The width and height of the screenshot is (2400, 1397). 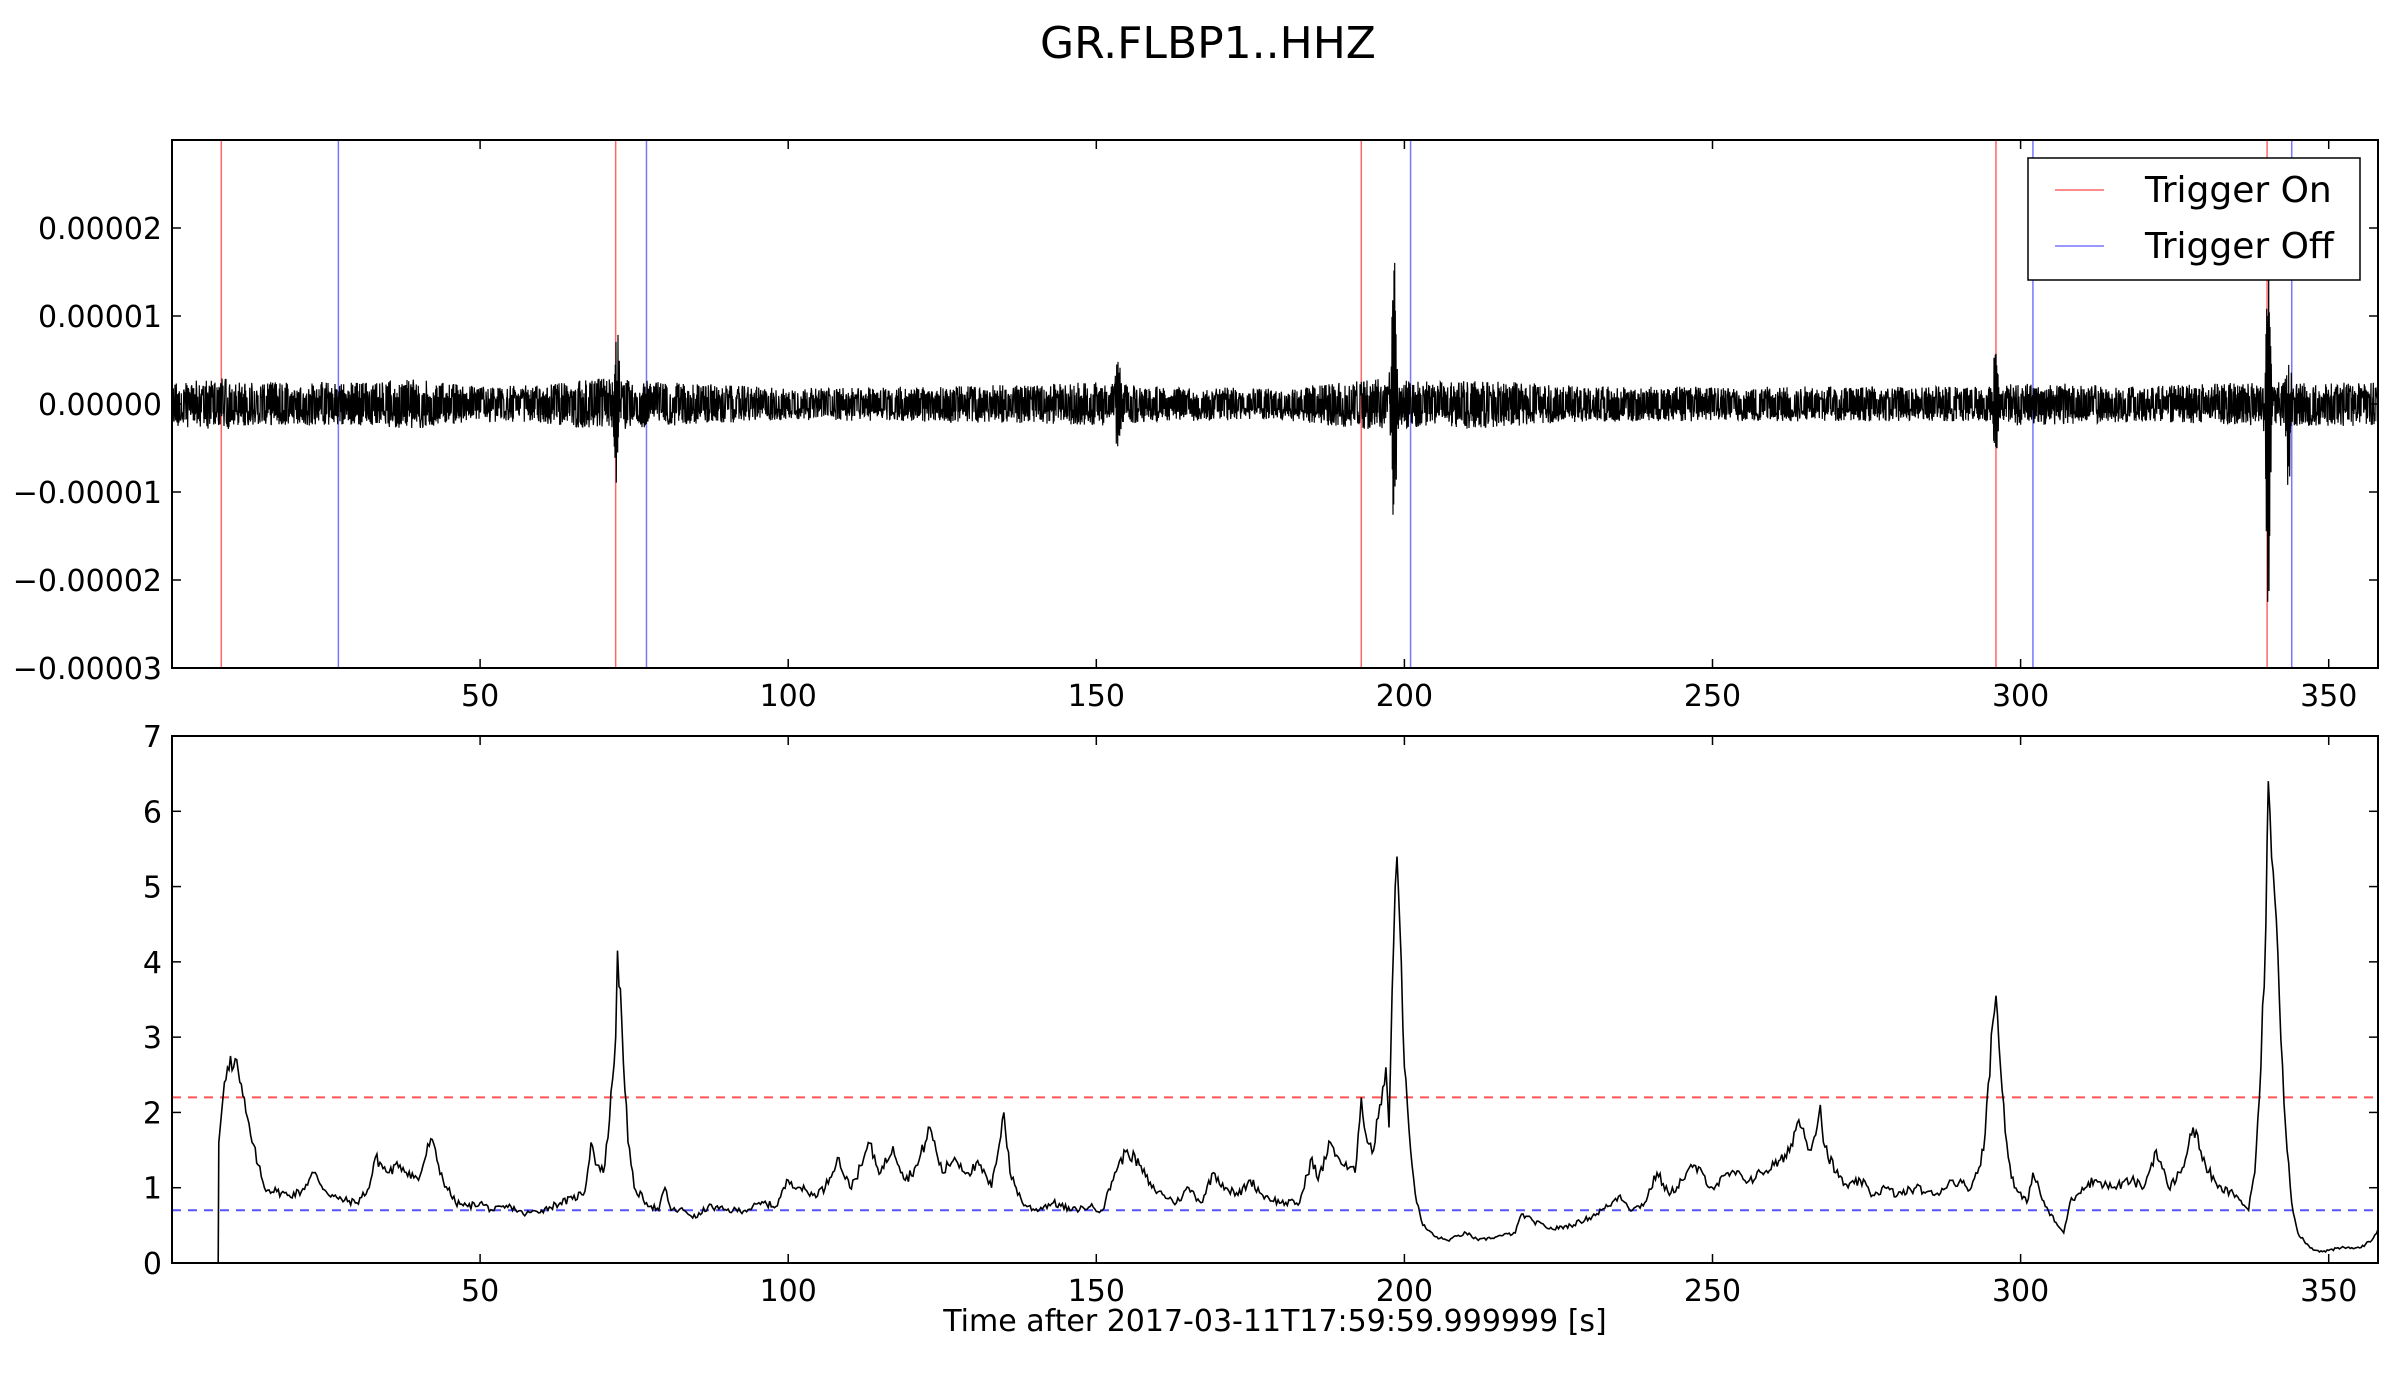 What do you see at coordinates (1404, 1291) in the screenshot?
I see `characteristic-function-xtick-label: 200` at bounding box center [1404, 1291].